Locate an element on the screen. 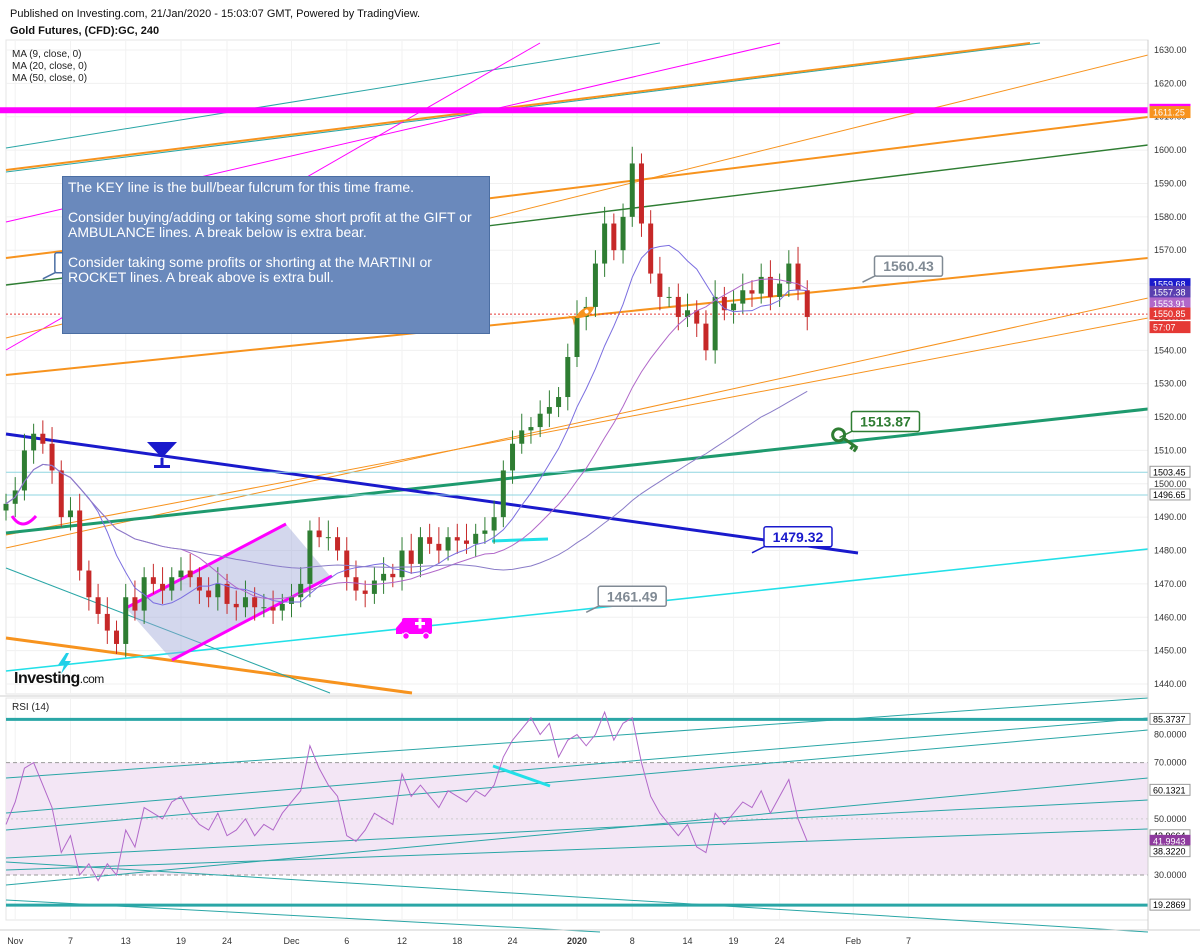 The image size is (1200, 948). axis-tag-label: 1553.91 is located at coordinates (1169, 304).